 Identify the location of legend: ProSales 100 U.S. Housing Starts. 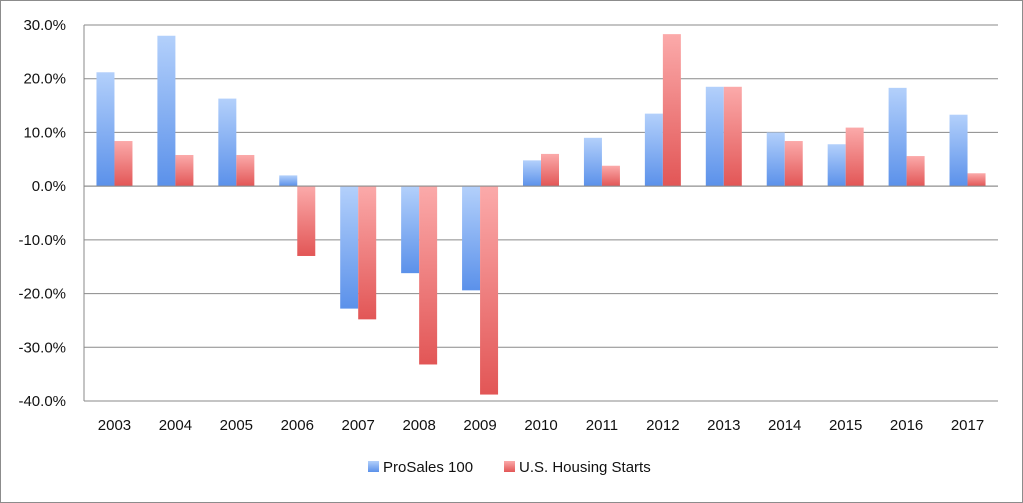
(509, 467).